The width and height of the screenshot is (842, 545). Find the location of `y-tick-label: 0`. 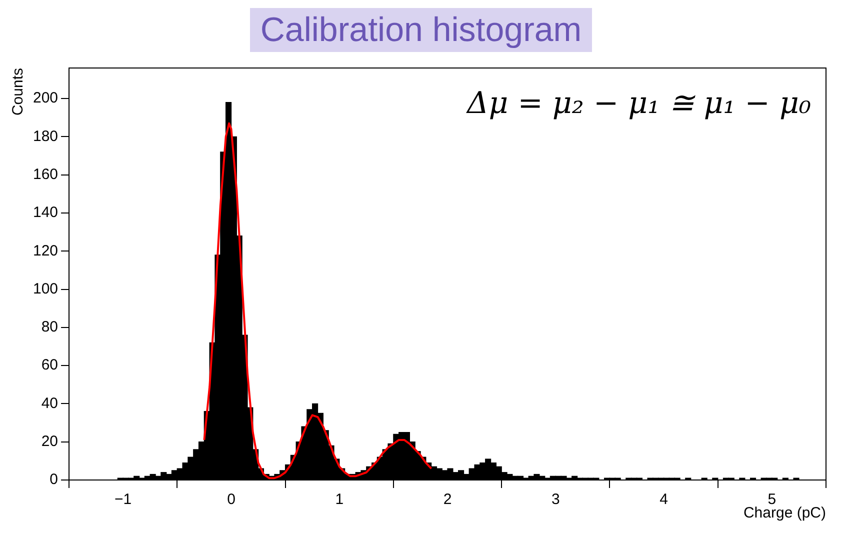

y-tick-label: 0 is located at coordinates (54, 479).